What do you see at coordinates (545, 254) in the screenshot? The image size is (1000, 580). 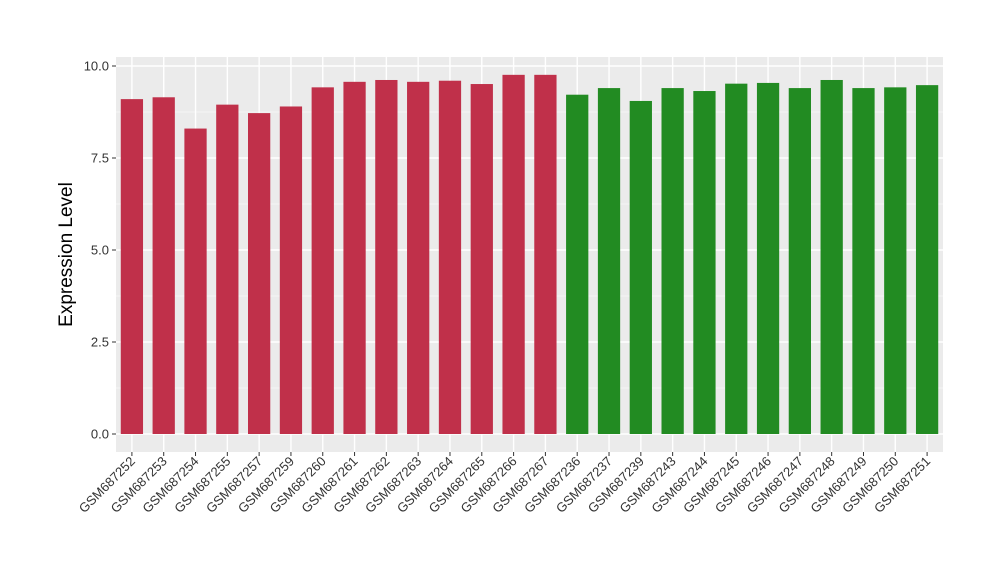 I see `bar-GSM687267` at bounding box center [545, 254].